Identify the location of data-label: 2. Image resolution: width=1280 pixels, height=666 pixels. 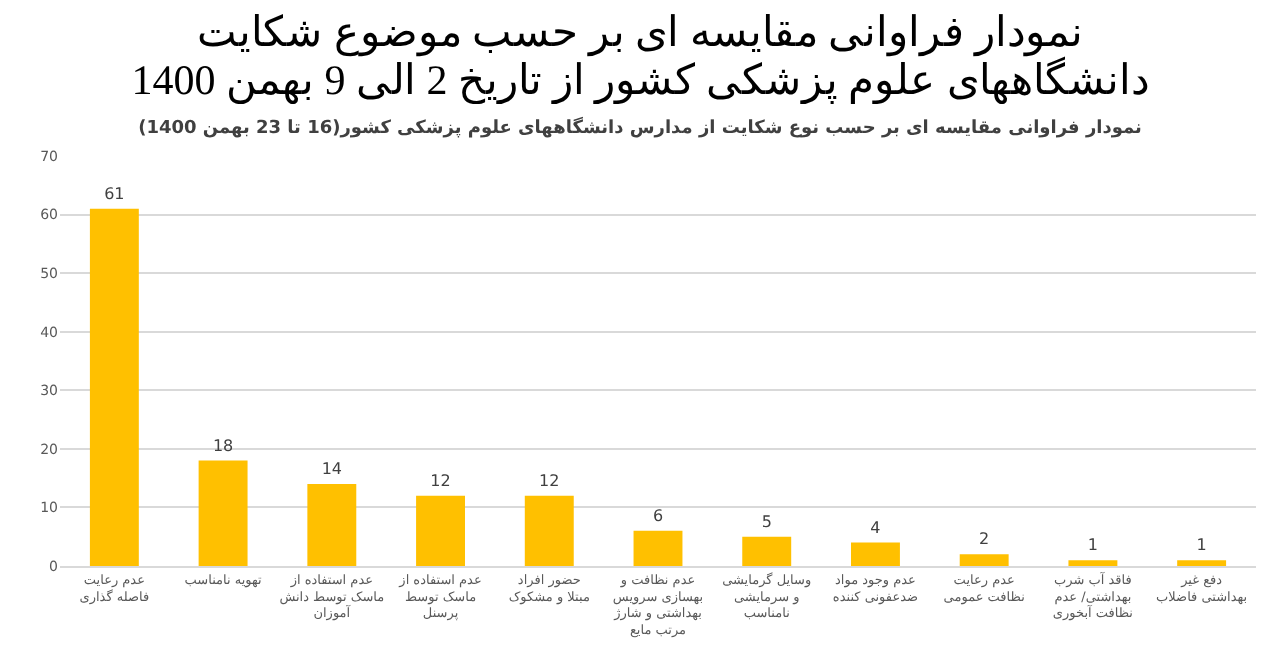
(984, 539).